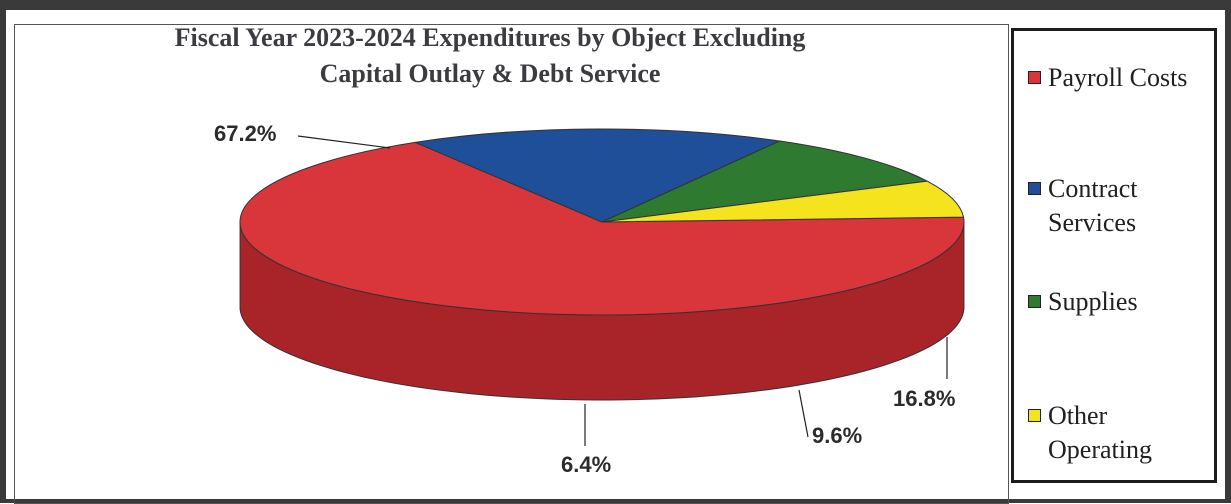 Image resolution: width=1231 pixels, height=504 pixels. What do you see at coordinates (1118, 77) in the screenshot?
I see `legend-label-payroll-costs: Payroll Costs` at bounding box center [1118, 77].